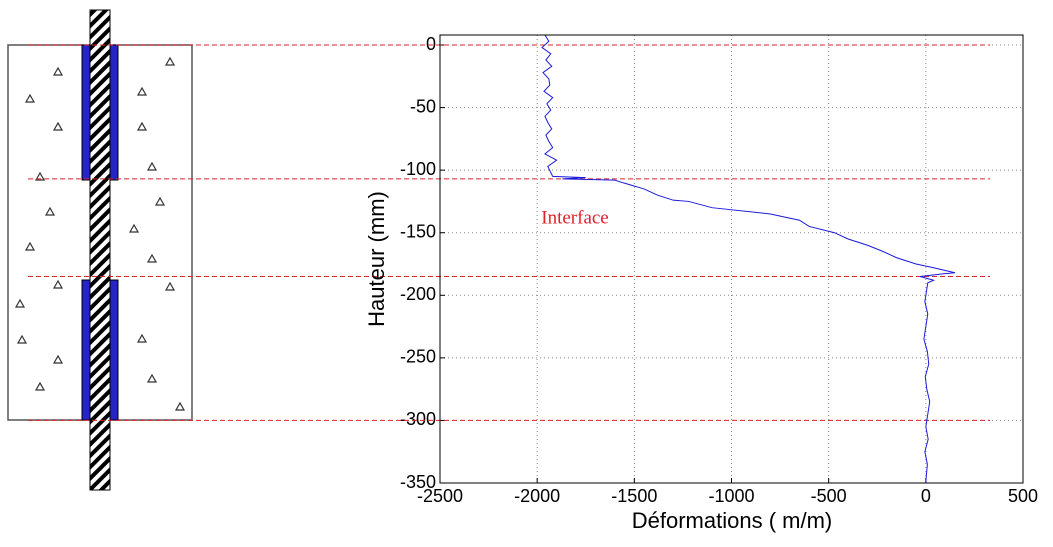 This screenshot has height=547, width=1053. What do you see at coordinates (440, 496) in the screenshot?
I see `x-tick-label: -2500` at bounding box center [440, 496].